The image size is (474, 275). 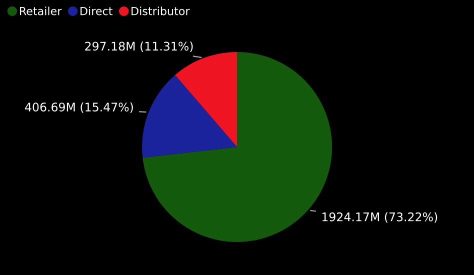 What do you see at coordinates (41, 11) in the screenshot?
I see `legend-label: Retailer` at bounding box center [41, 11].